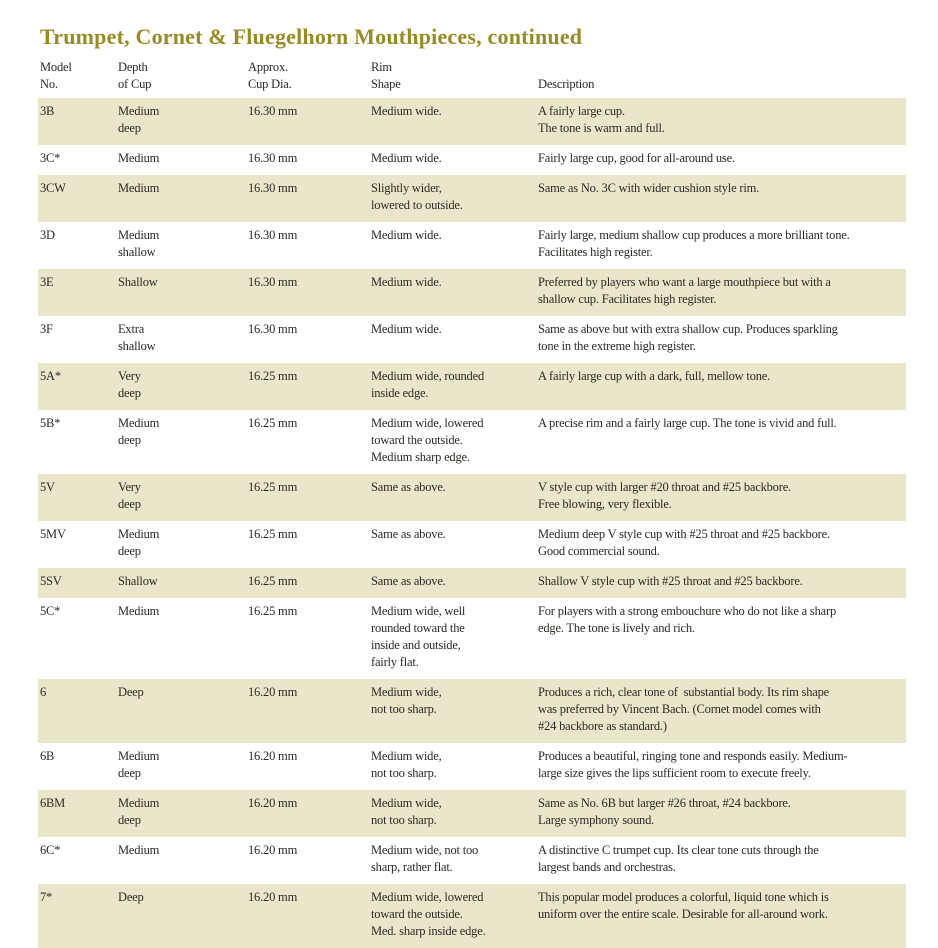 This screenshot has width=938, height=948. I want to click on cell-depth-of-cup: Medium shallow, so click(139, 243).